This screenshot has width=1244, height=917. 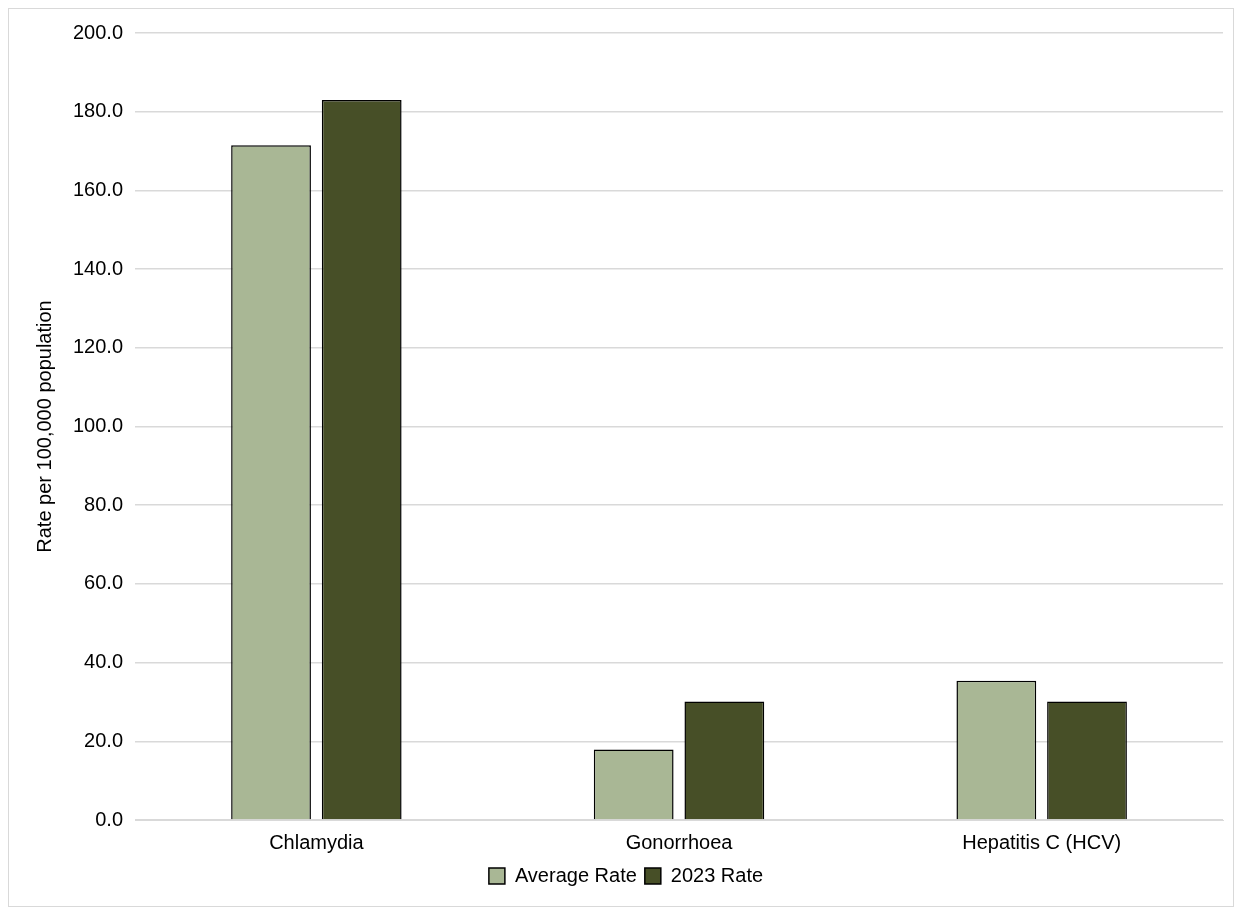 I want to click on x-tick-label: Chlamydia, so click(x=317, y=841).